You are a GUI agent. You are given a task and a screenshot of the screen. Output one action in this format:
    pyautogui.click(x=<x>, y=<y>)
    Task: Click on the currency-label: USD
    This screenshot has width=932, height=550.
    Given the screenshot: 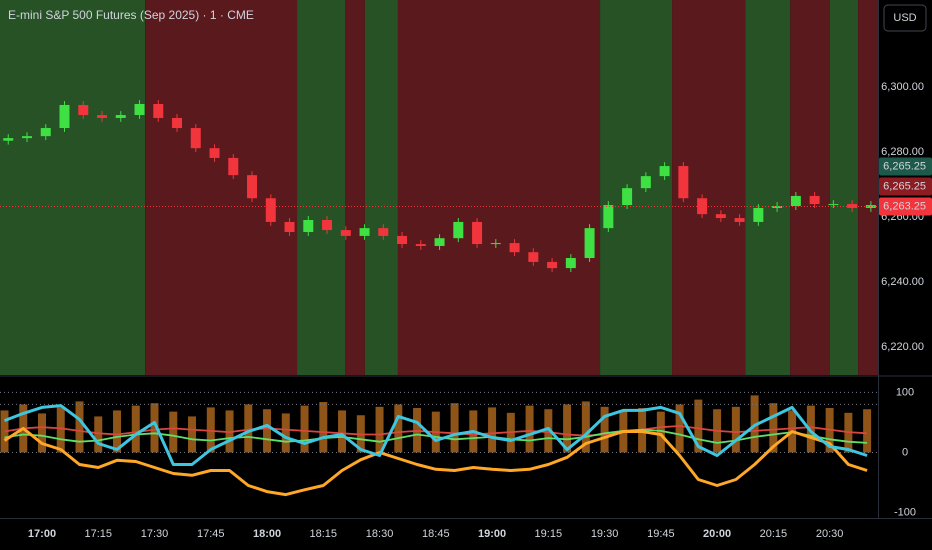 What is the action you would take?
    pyautogui.click(x=904, y=18)
    